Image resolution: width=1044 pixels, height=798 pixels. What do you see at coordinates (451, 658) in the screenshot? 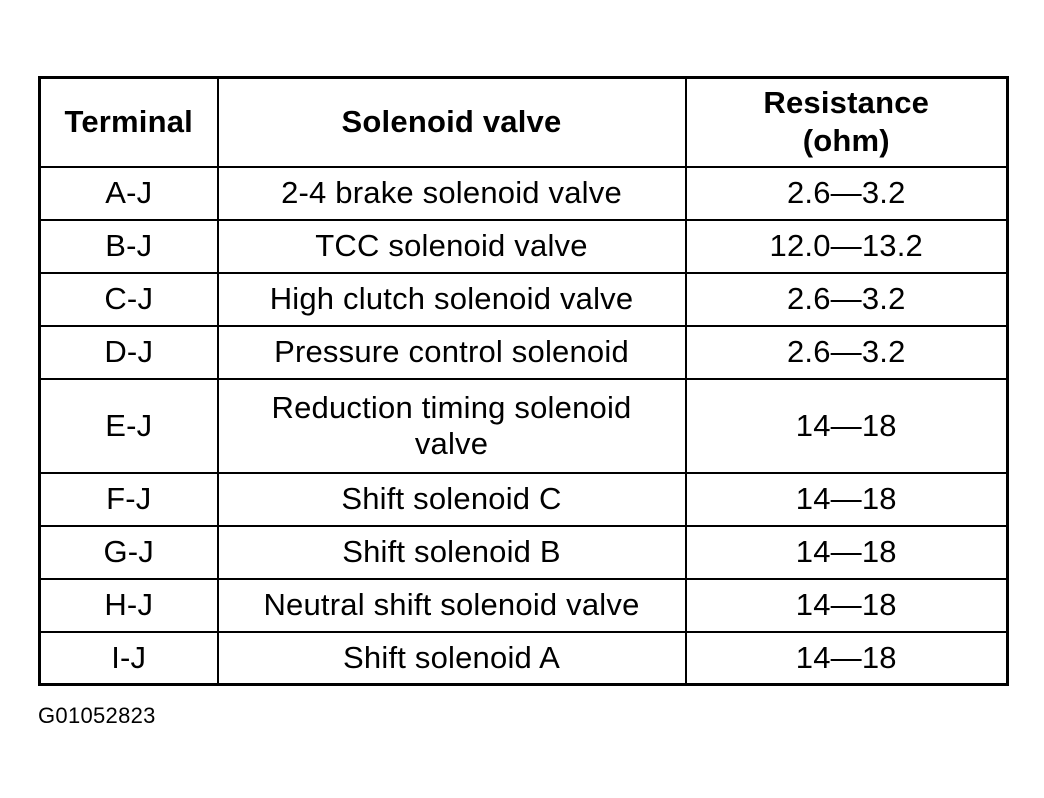
I see `cell-solenoid-valve: Shift solenoid A` at bounding box center [451, 658].